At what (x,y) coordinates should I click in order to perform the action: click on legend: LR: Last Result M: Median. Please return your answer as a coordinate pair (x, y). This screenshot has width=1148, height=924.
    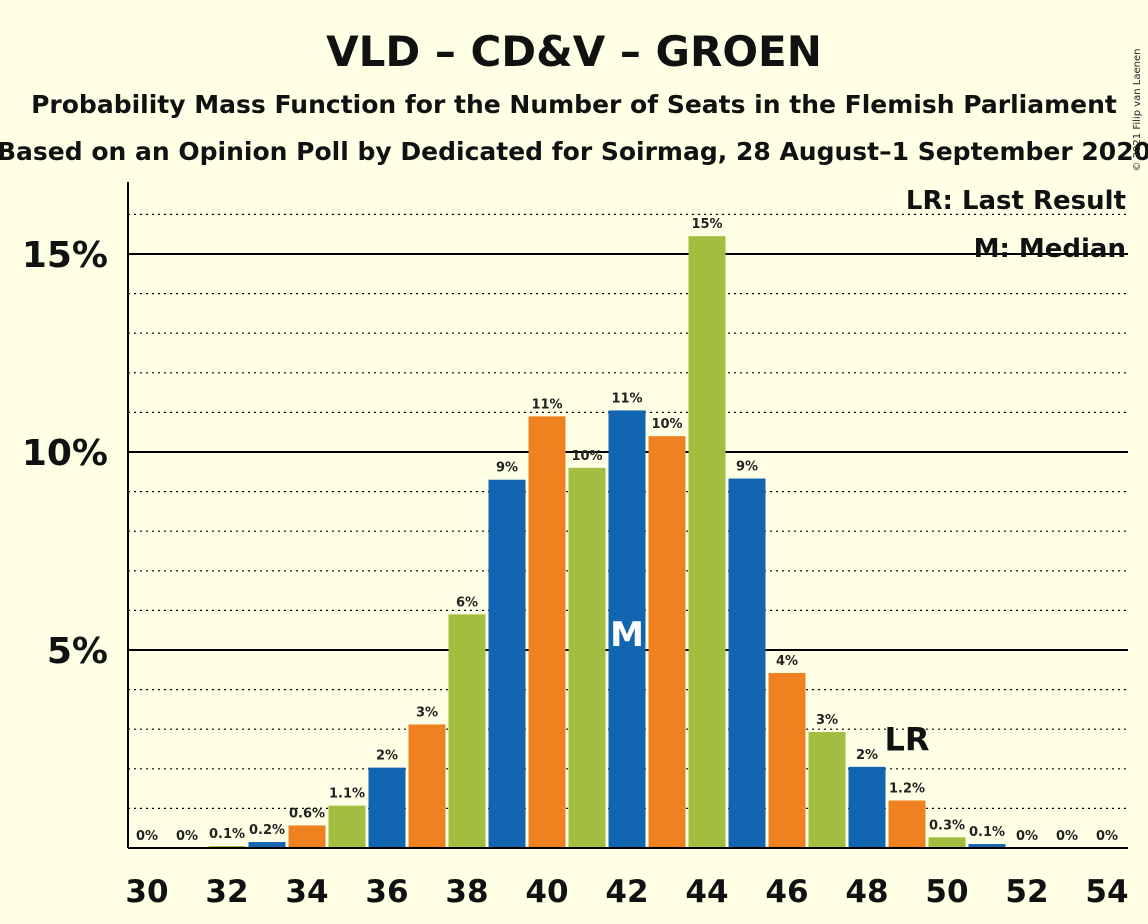
    Looking at the image, I should click on (1016, 225).